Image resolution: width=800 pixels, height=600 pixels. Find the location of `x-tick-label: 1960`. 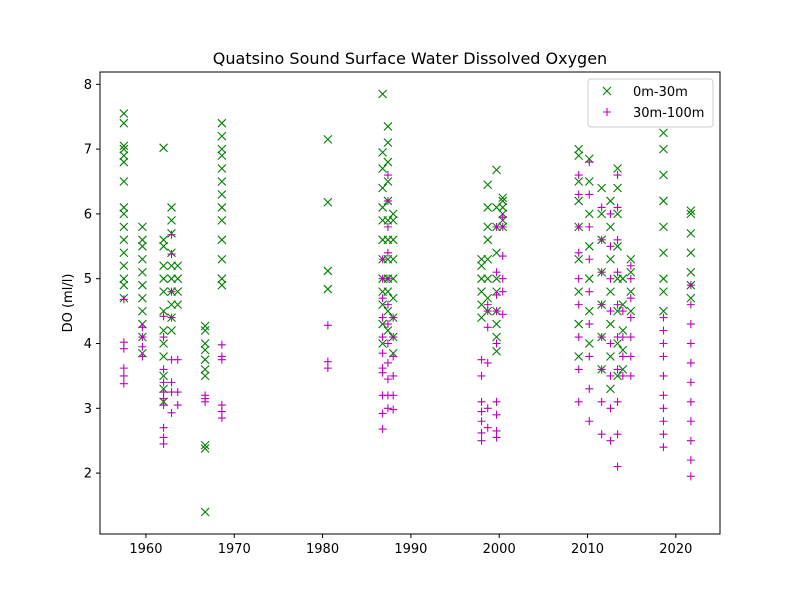

x-tick-label: 1960 is located at coordinates (145, 549).